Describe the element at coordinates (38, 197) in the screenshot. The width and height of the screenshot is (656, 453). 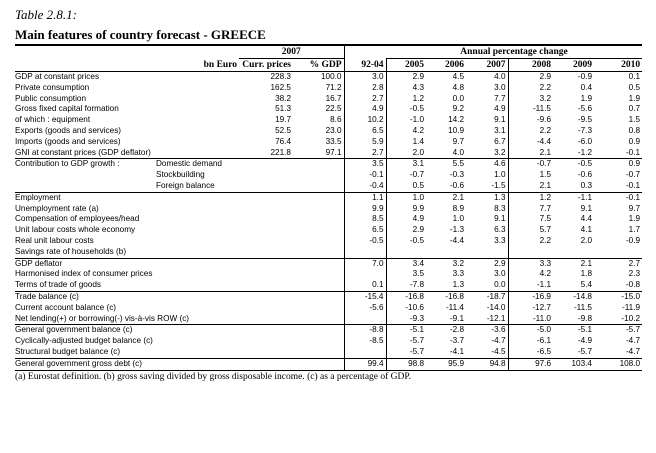
I see `row-label: Employment` at that location.